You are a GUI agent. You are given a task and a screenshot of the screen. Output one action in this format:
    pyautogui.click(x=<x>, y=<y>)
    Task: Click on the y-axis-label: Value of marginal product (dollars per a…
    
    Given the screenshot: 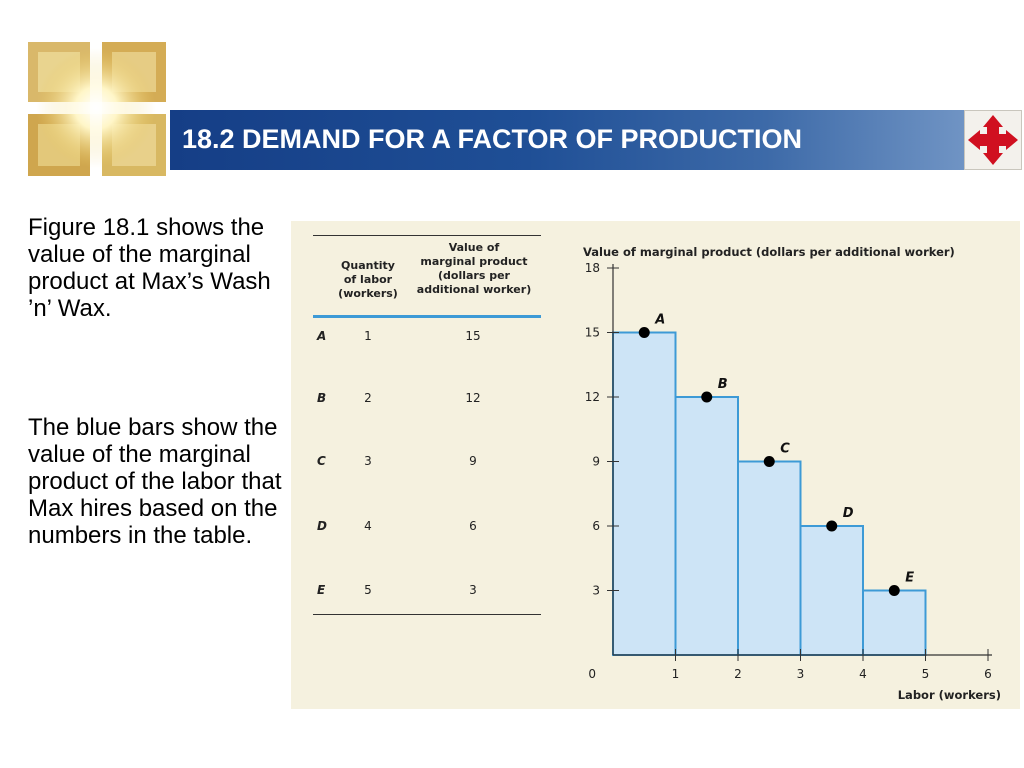 What is the action you would take?
    pyautogui.click(x=769, y=252)
    